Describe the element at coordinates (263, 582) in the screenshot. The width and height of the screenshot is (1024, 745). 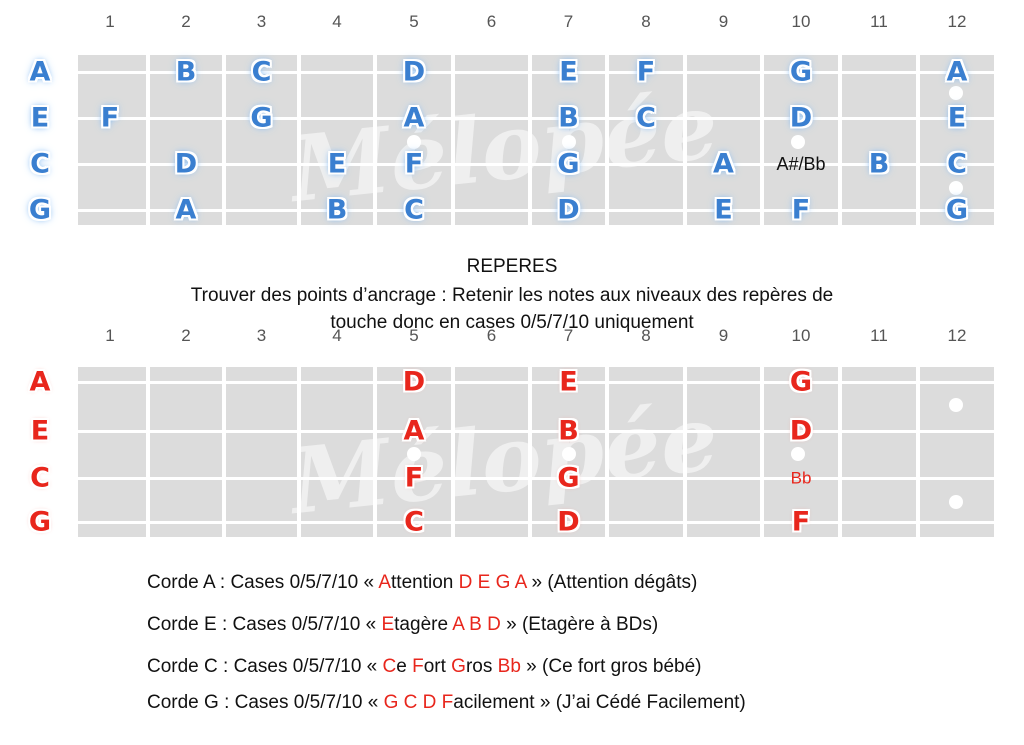
I see `rule-text: Corde A : Cases 0/5/7/10 «` at that location.